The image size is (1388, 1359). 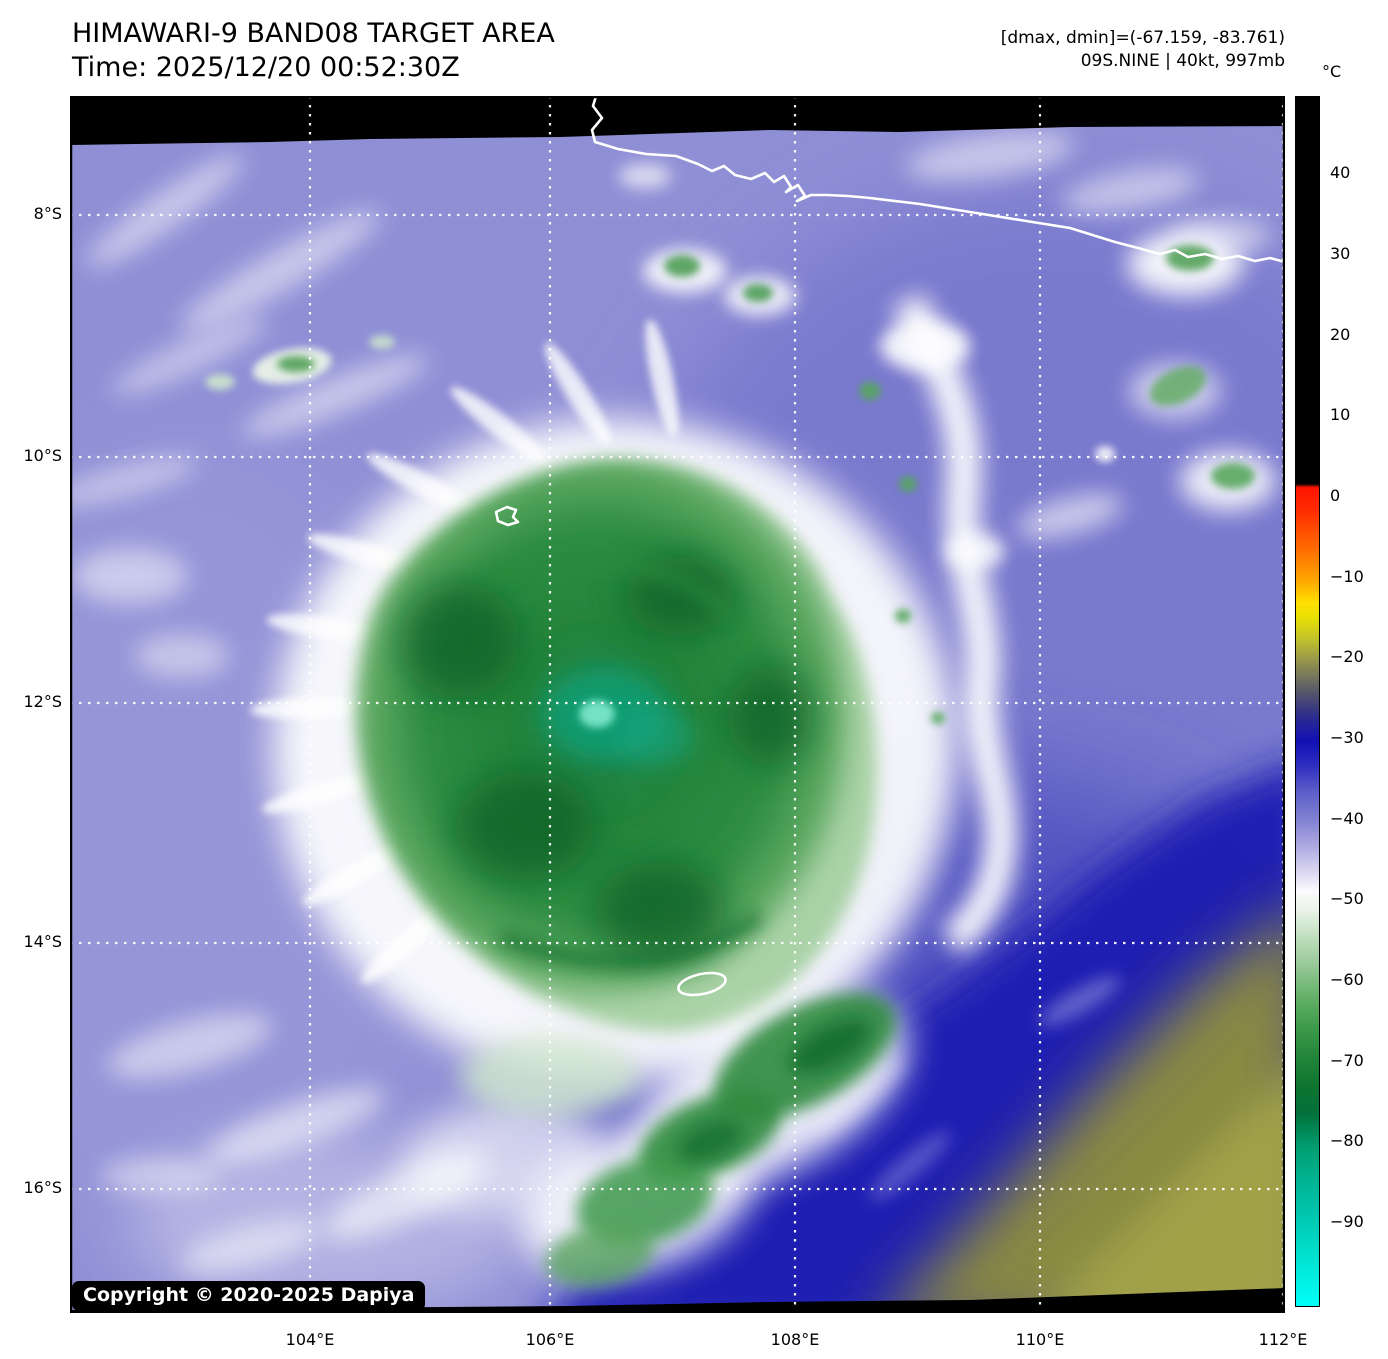 I want to click on colorbar-tick: −80, so click(x=1347, y=1140).